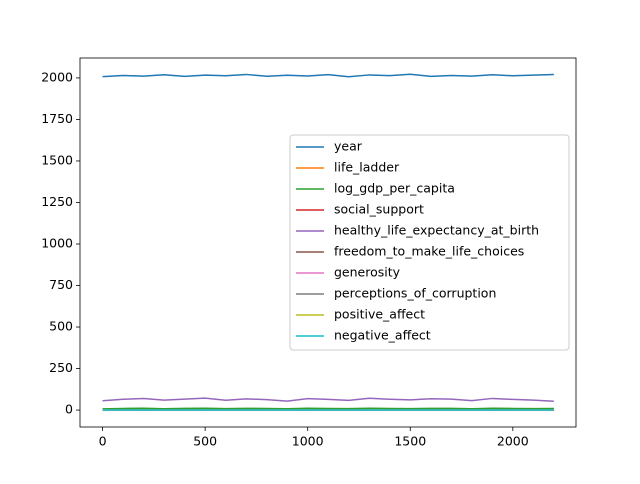  I want to click on y-tick-label: 1750, so click(57, 118).